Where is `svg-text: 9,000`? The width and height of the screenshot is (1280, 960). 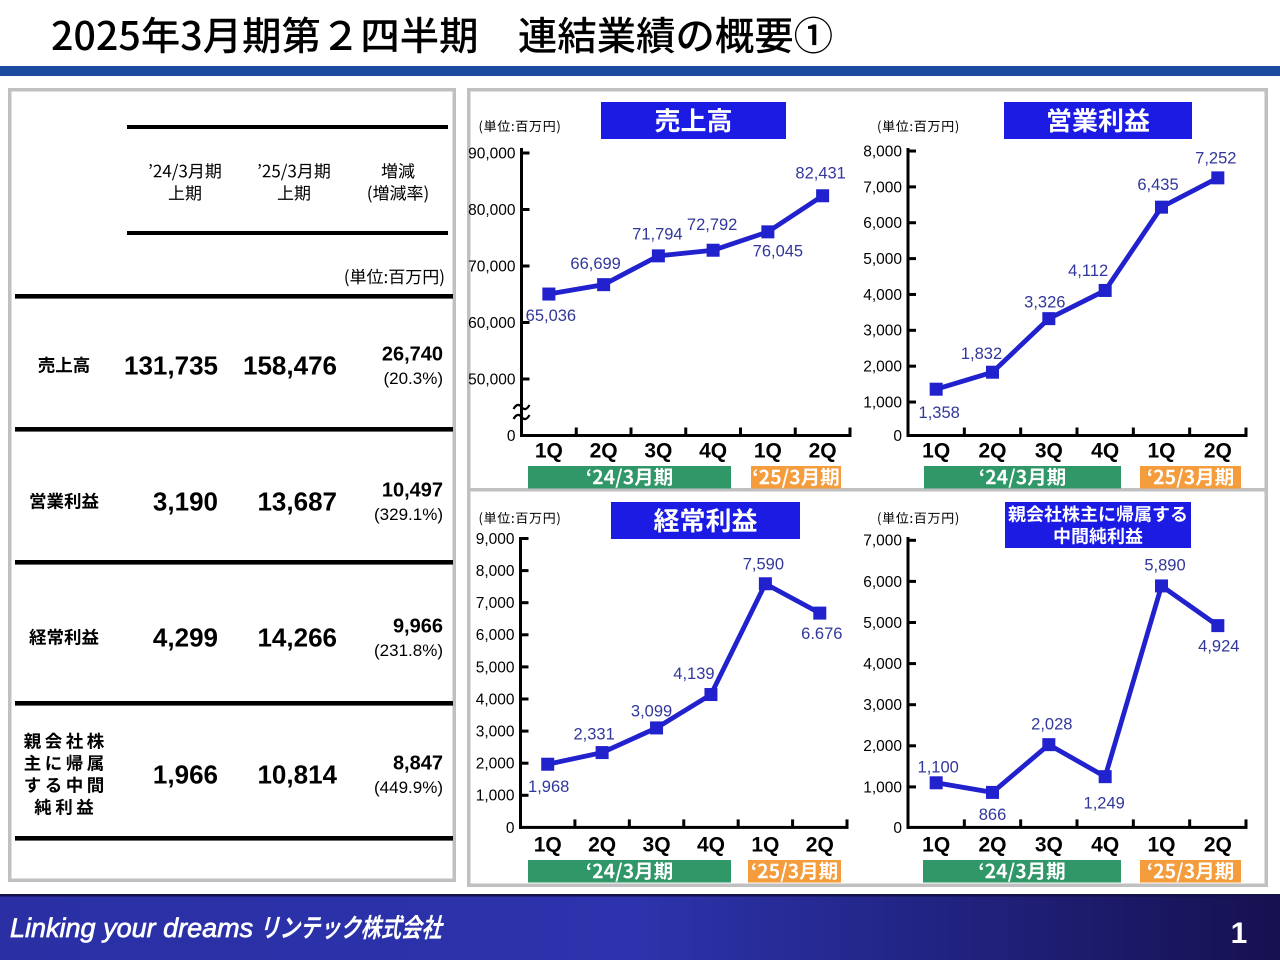
svg-text: 9,000 is located at coordinates (495, 539).